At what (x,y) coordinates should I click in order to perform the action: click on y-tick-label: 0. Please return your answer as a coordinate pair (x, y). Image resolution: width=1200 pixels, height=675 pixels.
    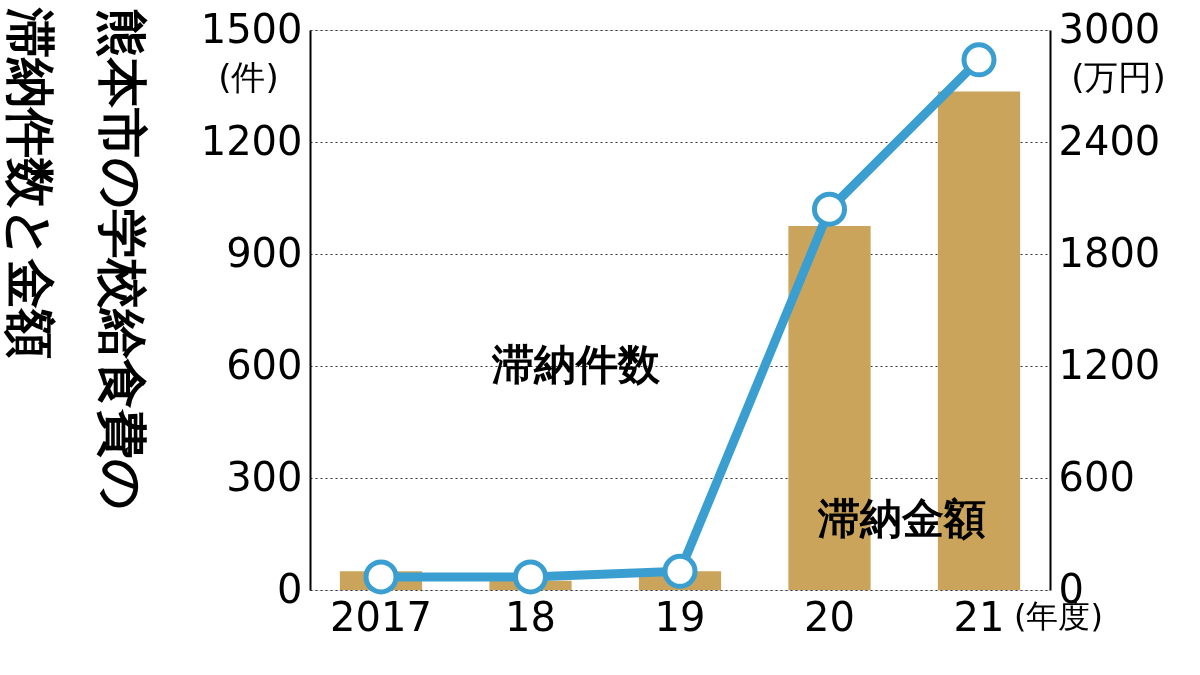
    Looking at the image, I should click on (290, 588).